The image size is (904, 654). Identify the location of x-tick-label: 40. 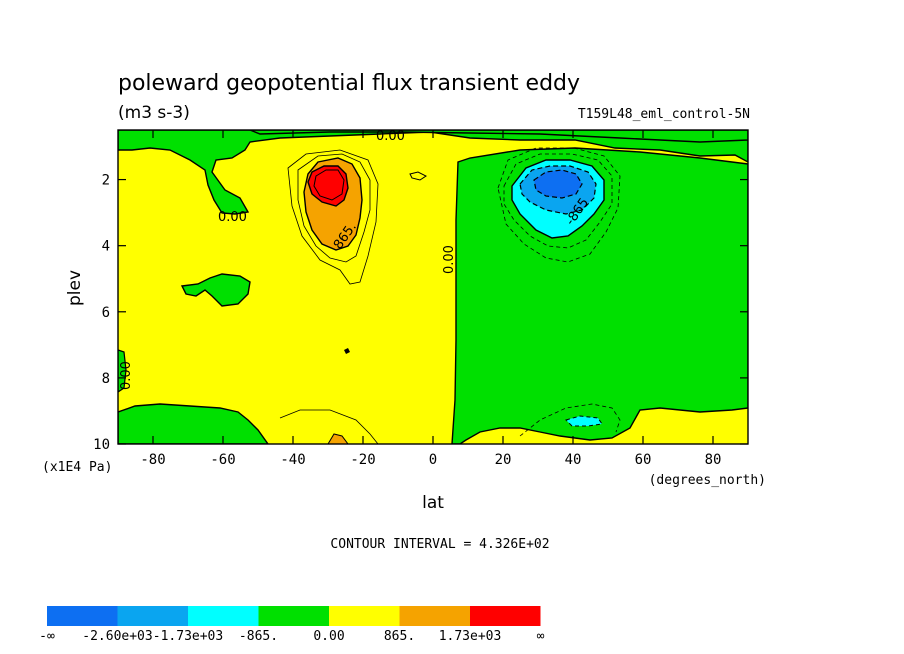
(573, 460).